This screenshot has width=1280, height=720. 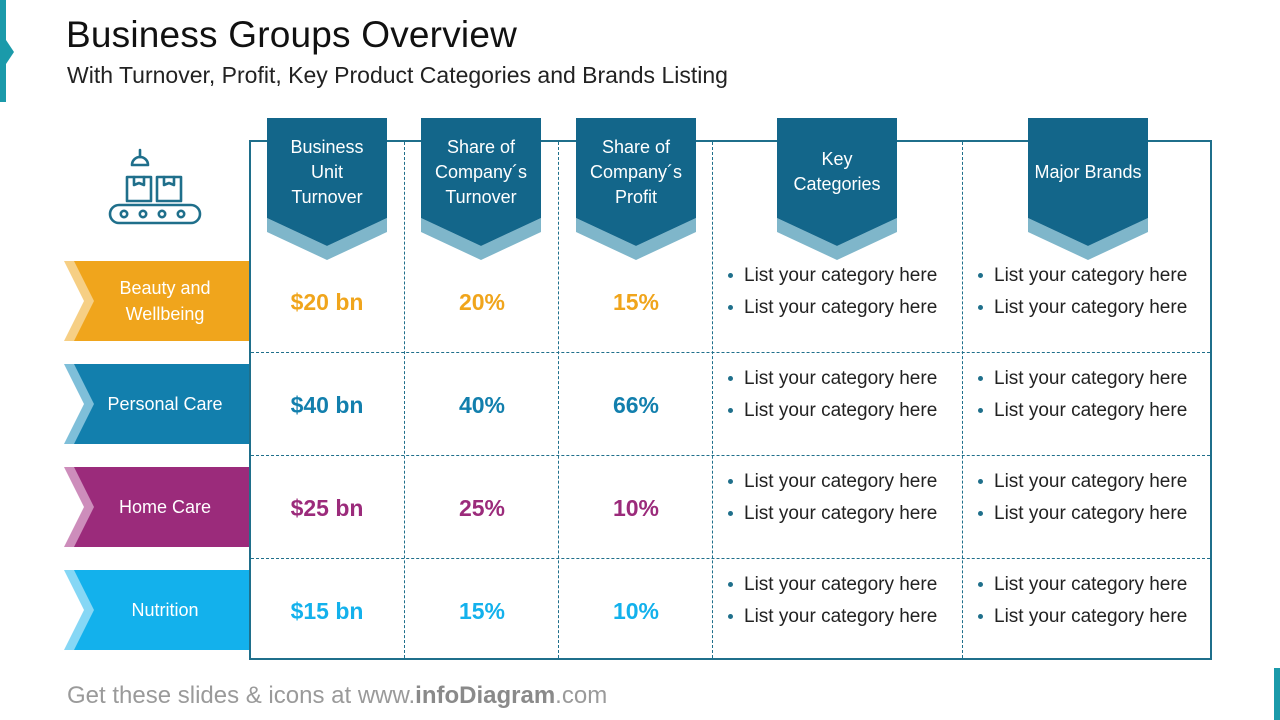 I want to click on turnover-value: $20 bn, so click(x=327, y=302).